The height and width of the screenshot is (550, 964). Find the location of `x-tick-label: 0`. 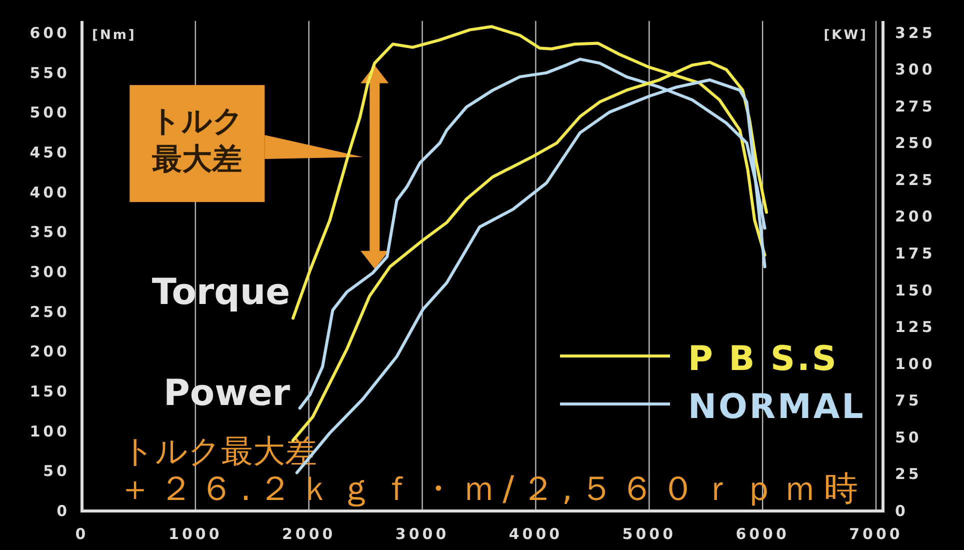

x-tick-label: 0 is located at coordinates (82, 534).